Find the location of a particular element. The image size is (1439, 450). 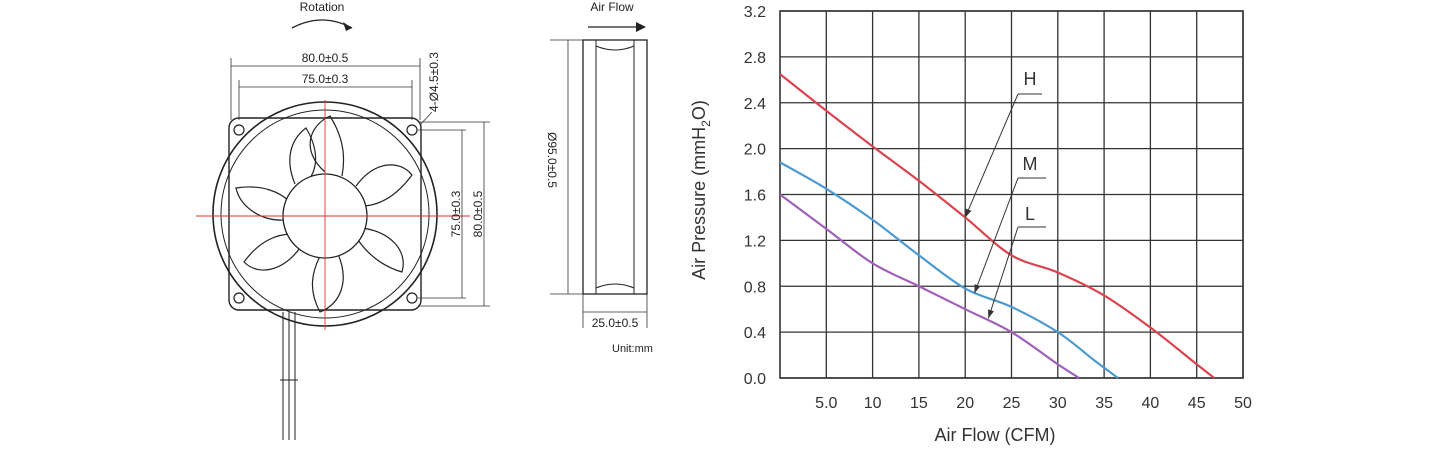

rotation-arrowhead-icon is located at coordinates (347, 26).